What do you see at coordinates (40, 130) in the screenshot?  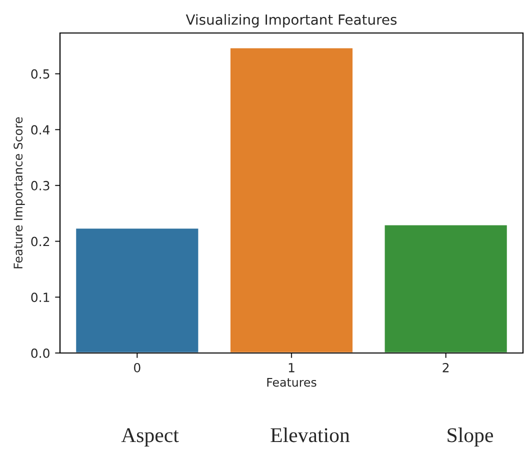 I see `y-tick-label: 0.4` at bounding box center [40, 130].